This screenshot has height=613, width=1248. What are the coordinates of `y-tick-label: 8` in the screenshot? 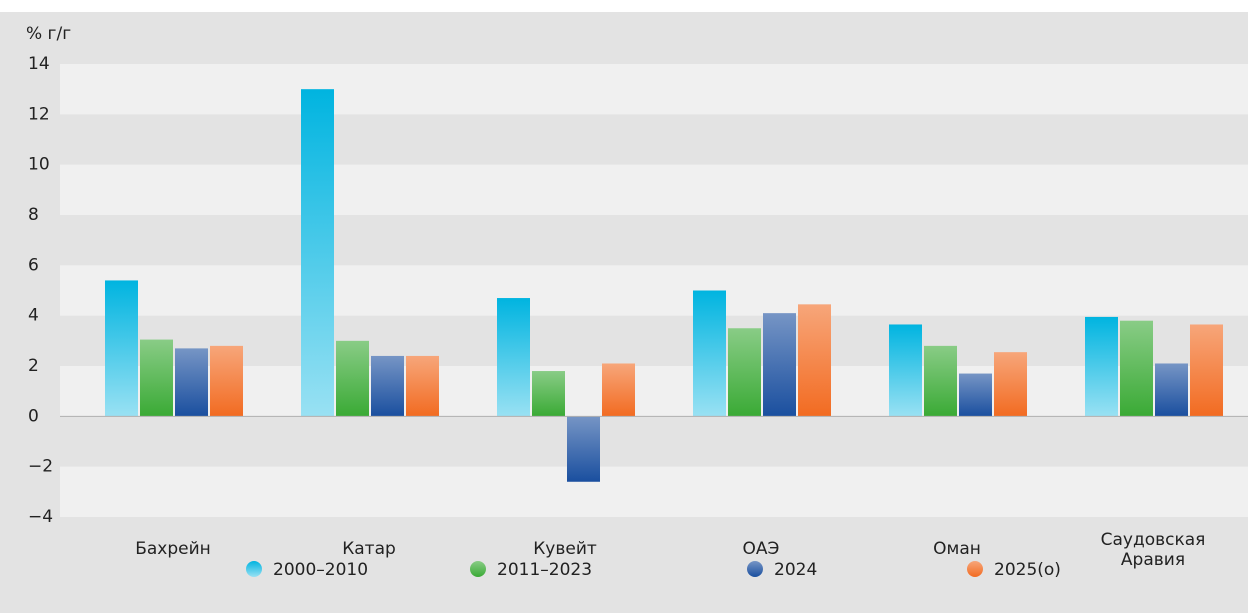 It's located at (33, 215).